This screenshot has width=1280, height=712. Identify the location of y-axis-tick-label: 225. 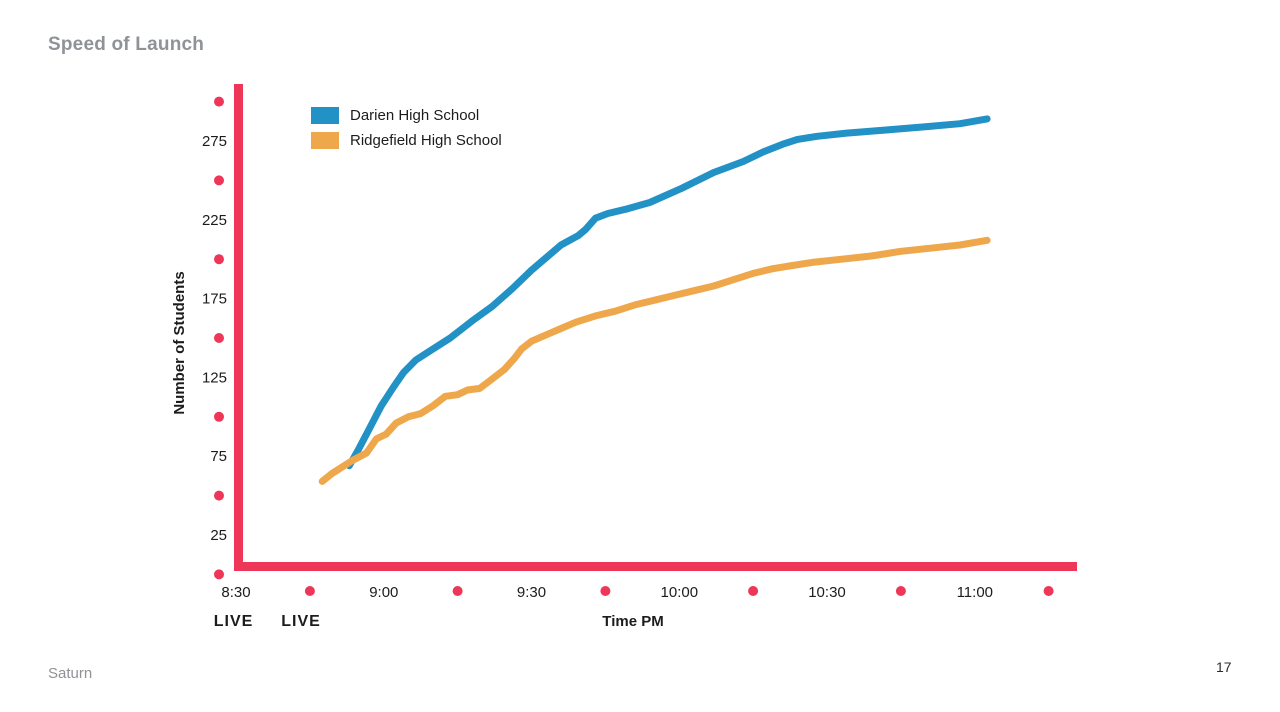
(214, 220).